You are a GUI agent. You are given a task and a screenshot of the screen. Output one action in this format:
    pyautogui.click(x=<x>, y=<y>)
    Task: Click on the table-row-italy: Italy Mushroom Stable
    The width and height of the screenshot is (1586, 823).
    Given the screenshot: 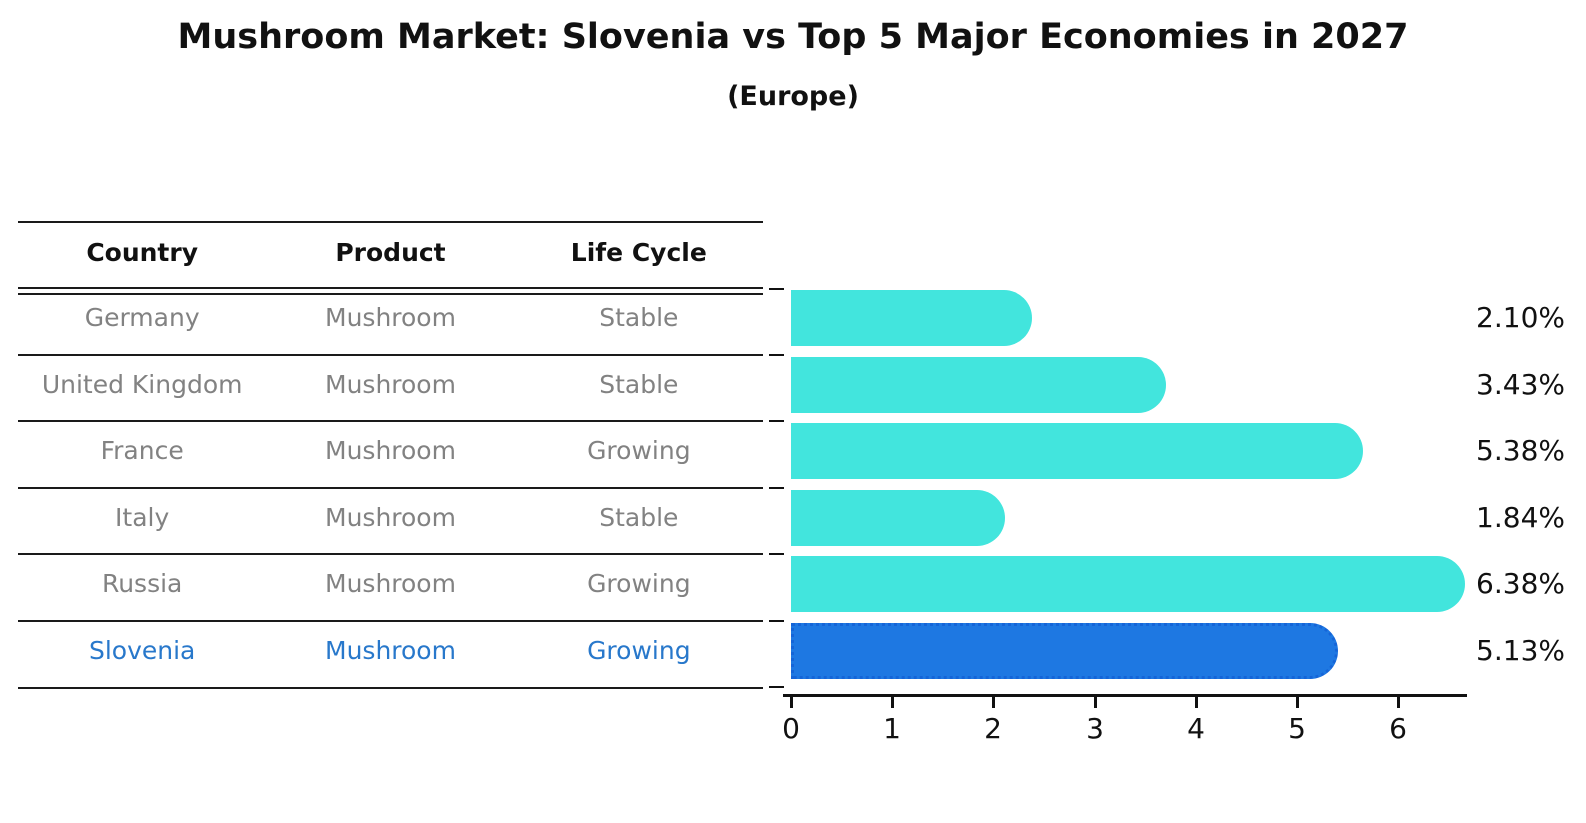 What is the action you would take?
    pyautogui.click(x=390, y=518)
    